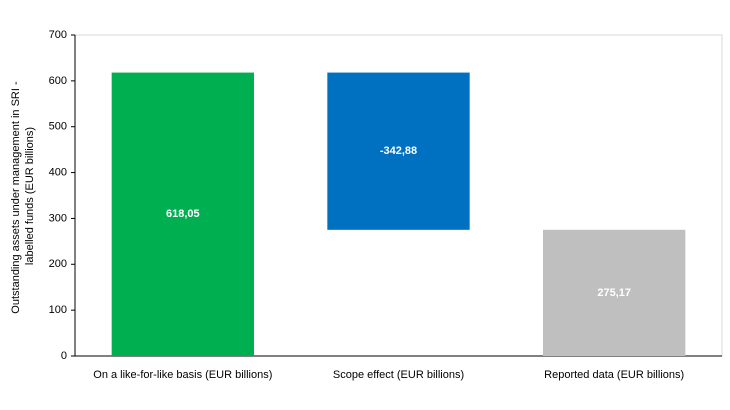  I want to click on x-tick-label: Scope effect (EUR billions), so click(398, 375).